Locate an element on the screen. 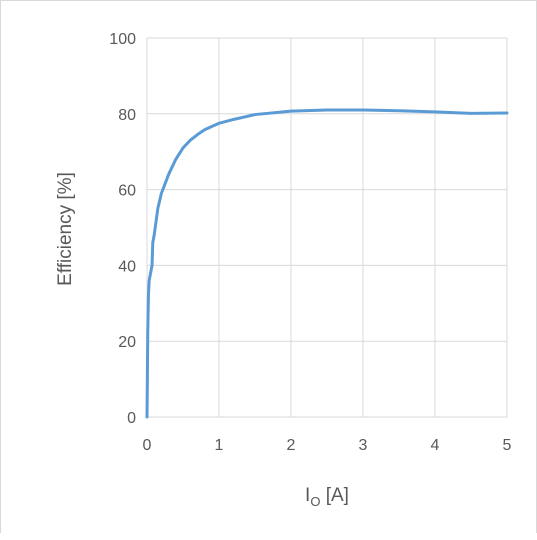 This screenshot has height=540, width=537. x-axis-label: IO [A] is located at coordinates (327, 497).